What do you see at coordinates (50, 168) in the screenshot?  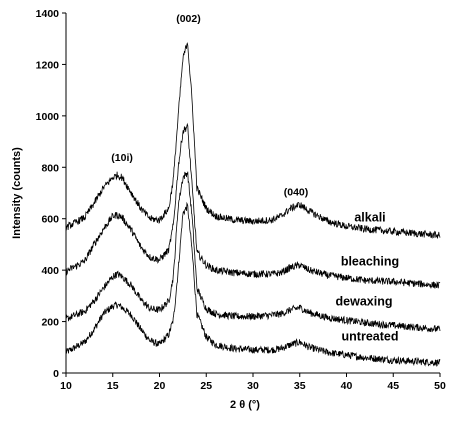 I see `y-tick-label: 800` at bounding box center [50, 168].